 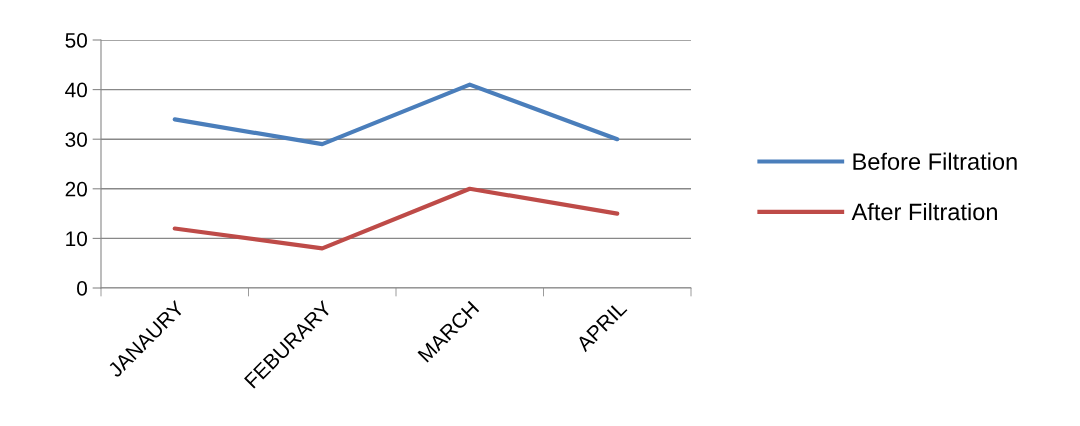 I want to click on legend-label: After Filtration, so click(x=924, y=211).